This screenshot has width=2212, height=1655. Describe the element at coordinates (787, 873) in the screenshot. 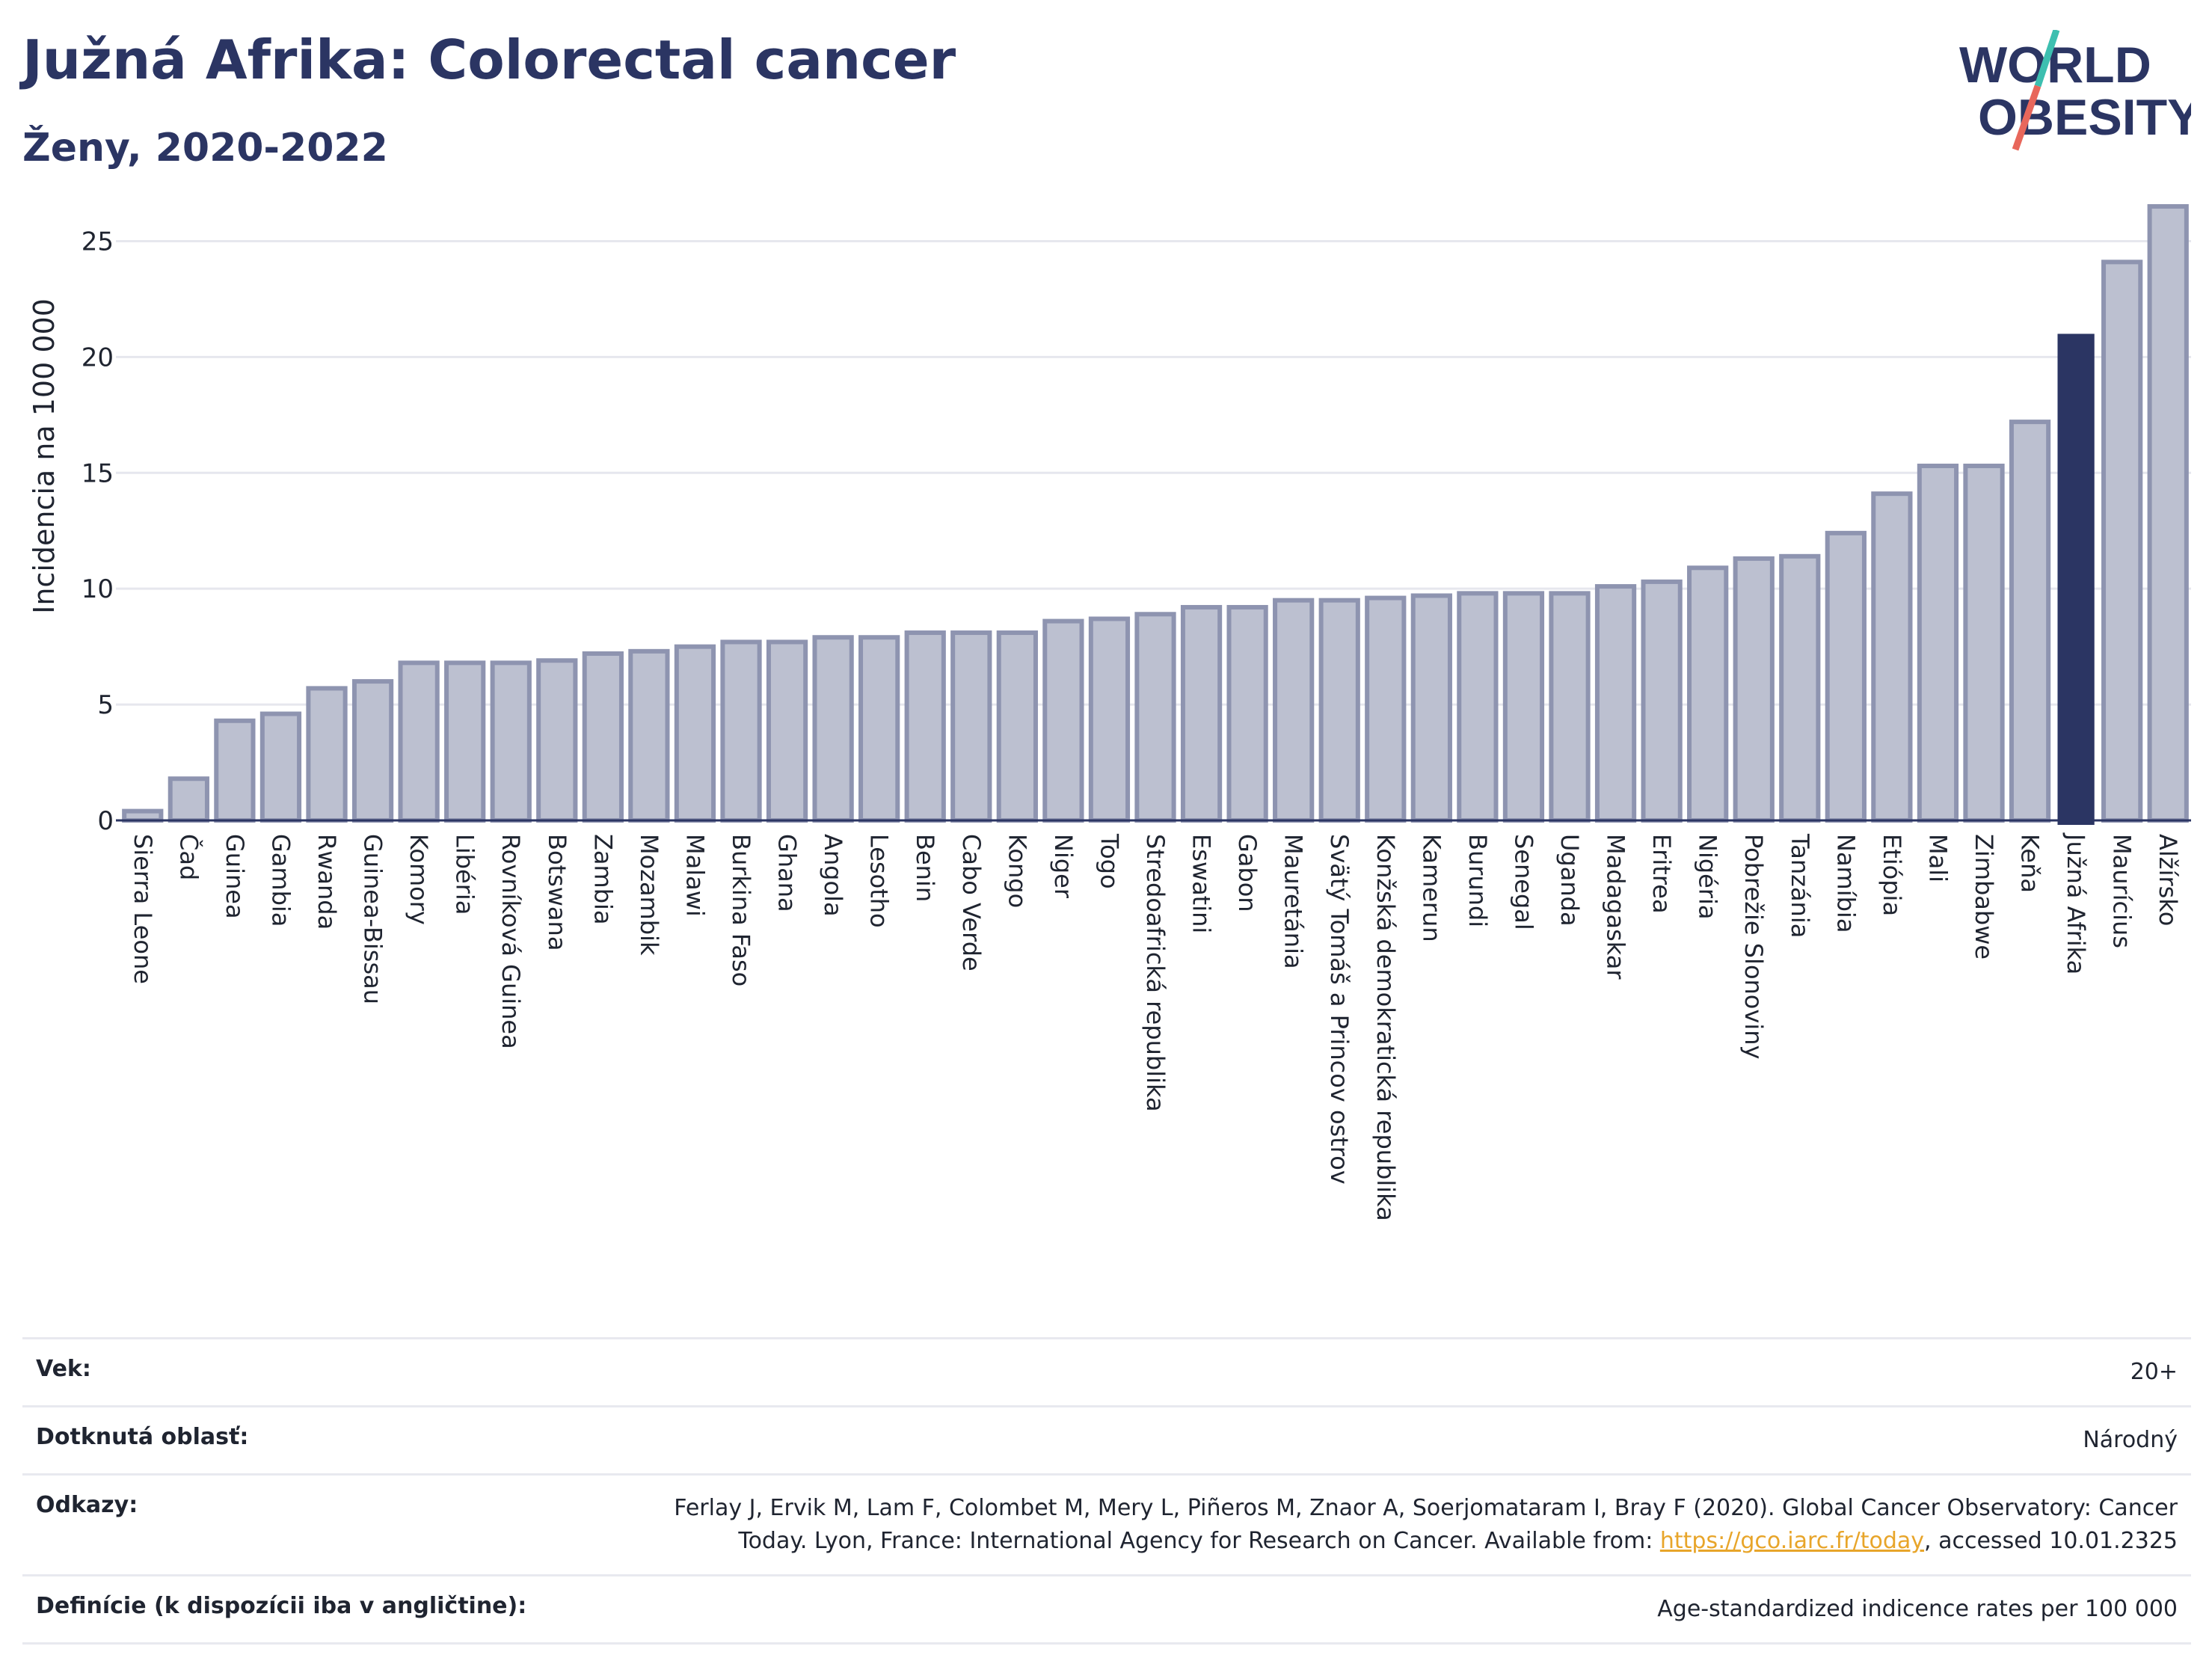

I see `x-tick-label: Ghana` at that location.